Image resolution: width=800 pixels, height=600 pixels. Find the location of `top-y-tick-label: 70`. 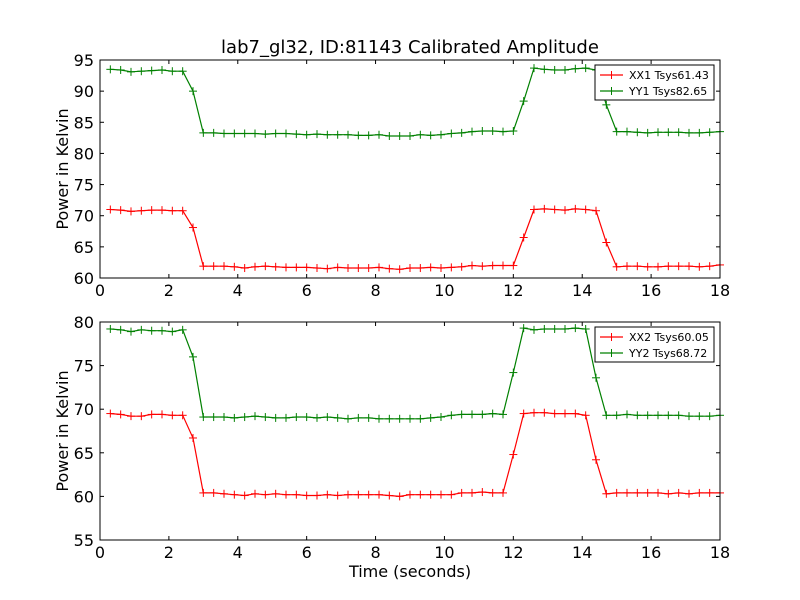

top-y-tick-label: 70 is located at coordinates (84, 216).